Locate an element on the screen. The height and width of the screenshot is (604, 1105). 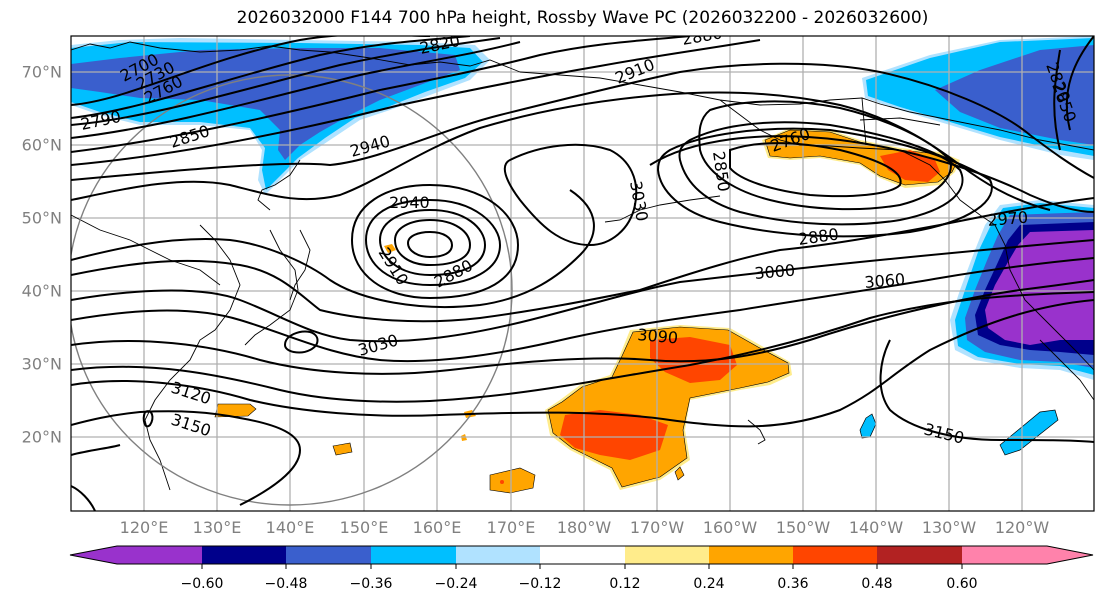
lon-label-160e: 160°E is located at coordinates (437, 527).